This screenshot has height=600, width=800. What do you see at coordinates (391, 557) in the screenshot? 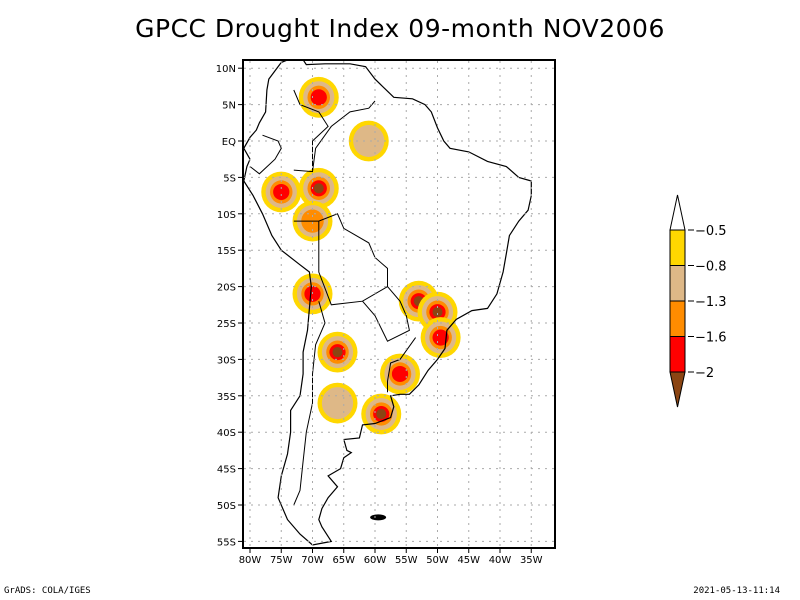
I see `longitude-axis: 80W 75W 70W 65W 60W 55W 50W 45W 40W 35W` at bounding box center [391, 557].